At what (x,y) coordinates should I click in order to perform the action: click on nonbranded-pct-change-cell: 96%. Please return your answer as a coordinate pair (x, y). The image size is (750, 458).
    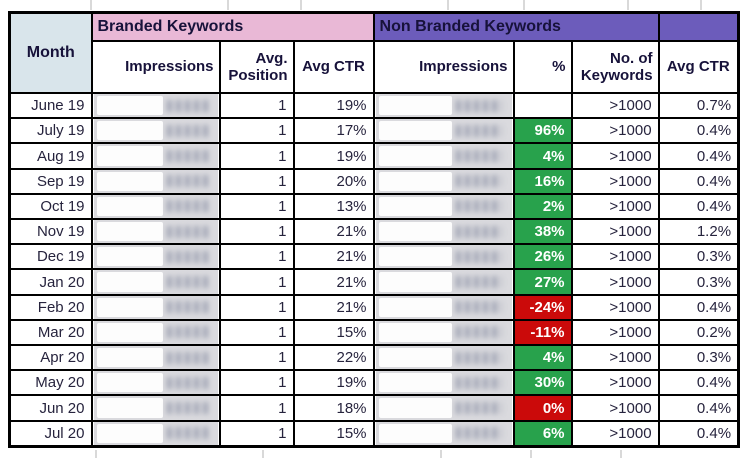
    Looking at the image, I should click on (542, 131).